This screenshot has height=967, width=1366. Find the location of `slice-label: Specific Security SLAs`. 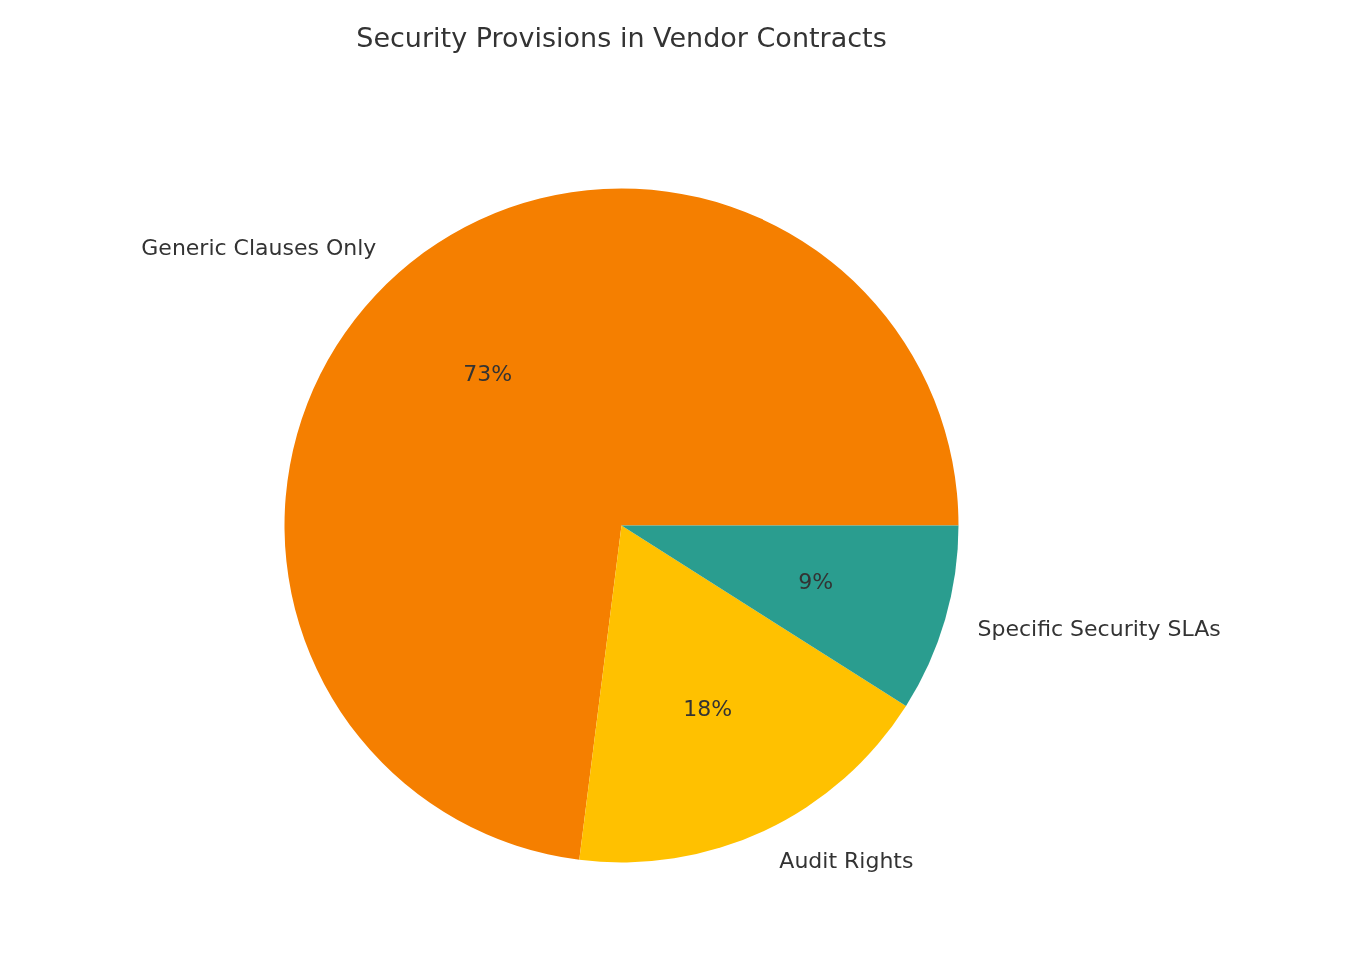

slice-label: Specific Security SLAs is located at coordinates (1099, 629).